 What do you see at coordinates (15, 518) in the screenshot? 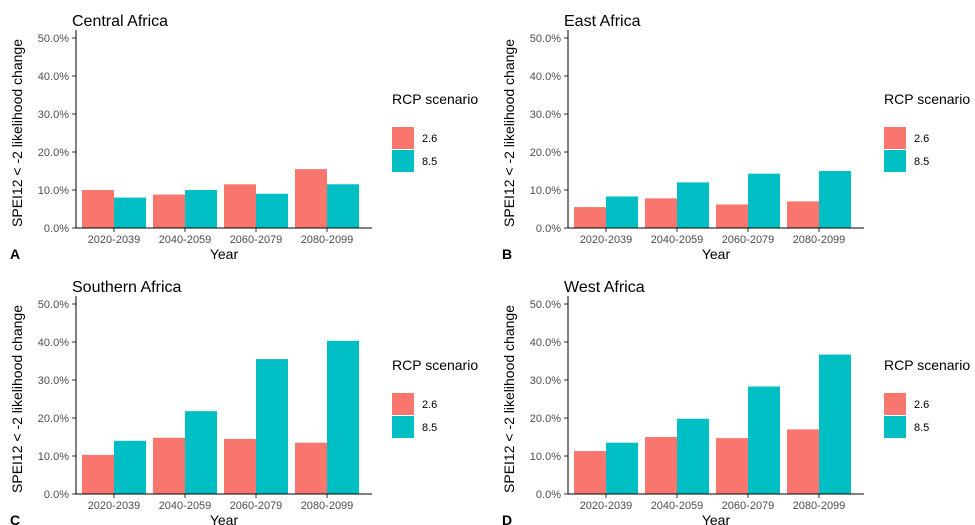
I see `panel-letter: C` at bounding box center [15, 518].